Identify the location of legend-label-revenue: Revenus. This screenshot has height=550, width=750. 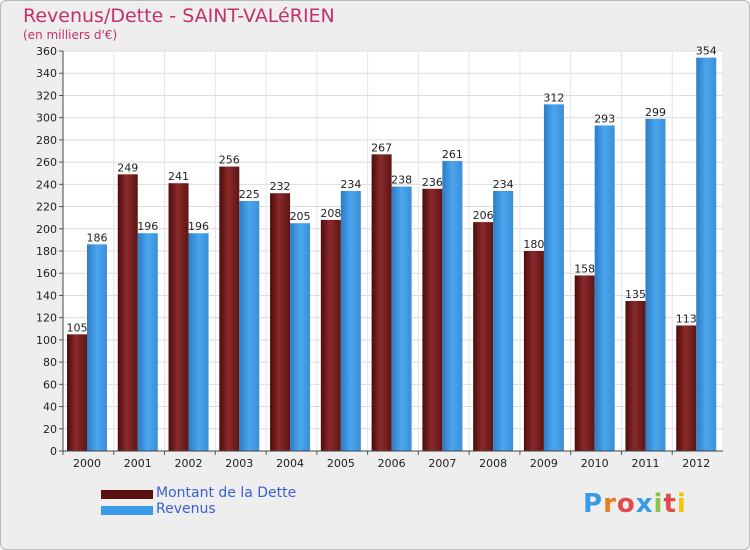
(186, 509).